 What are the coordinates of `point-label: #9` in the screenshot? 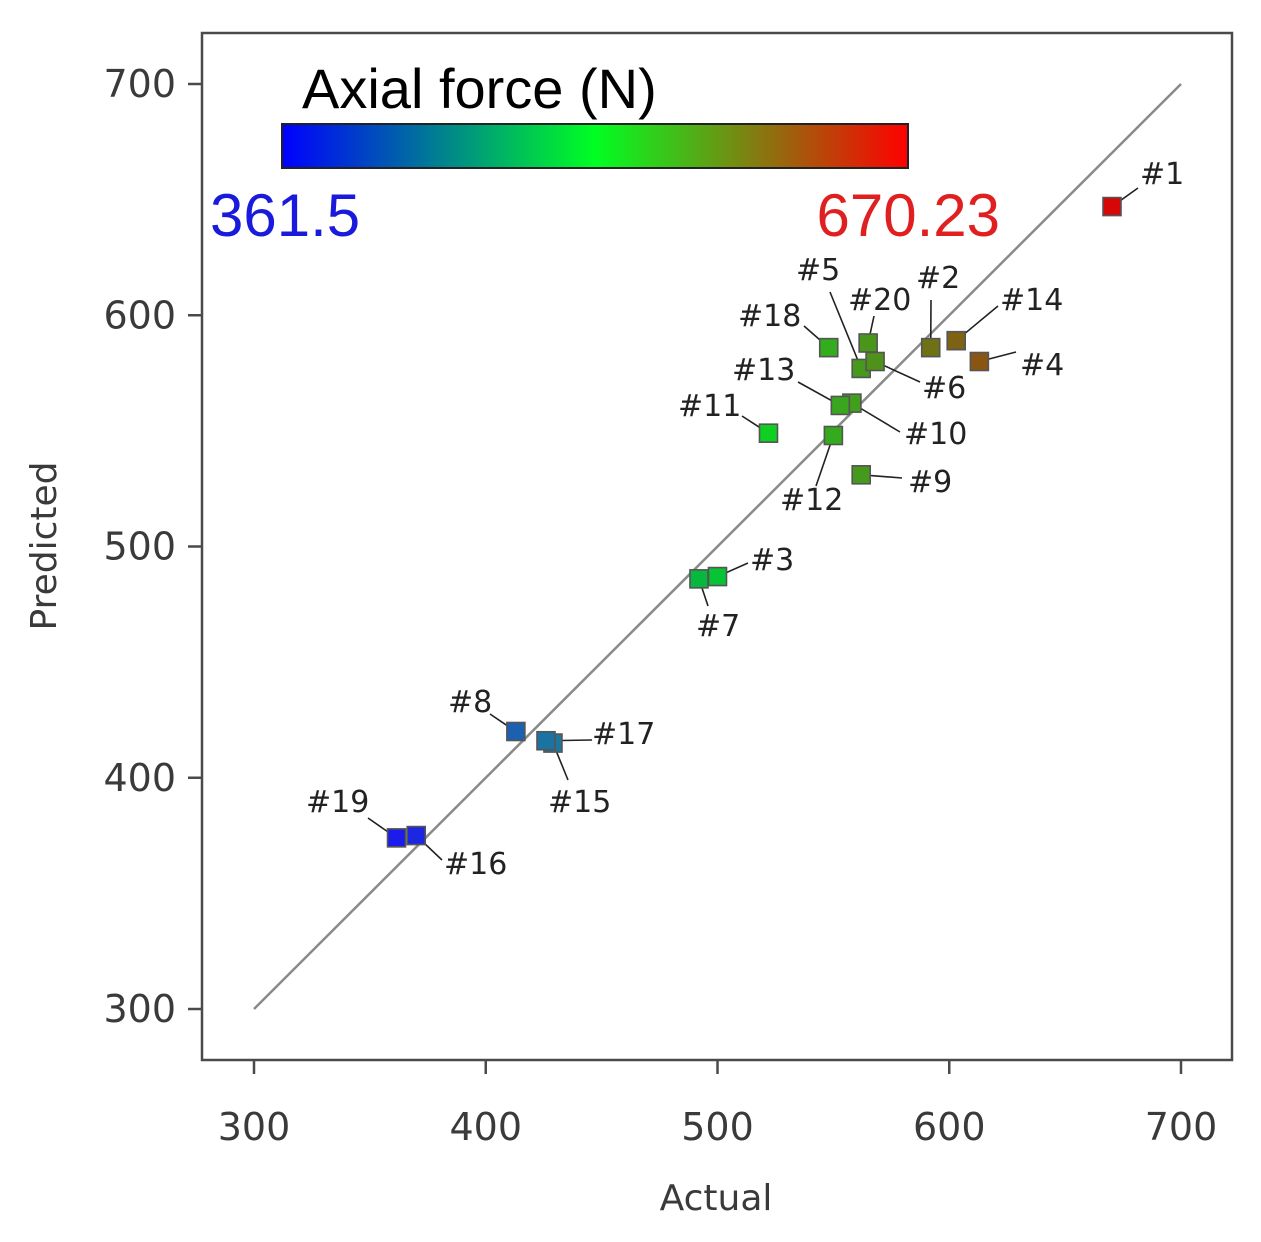 It's located at (930, 482).